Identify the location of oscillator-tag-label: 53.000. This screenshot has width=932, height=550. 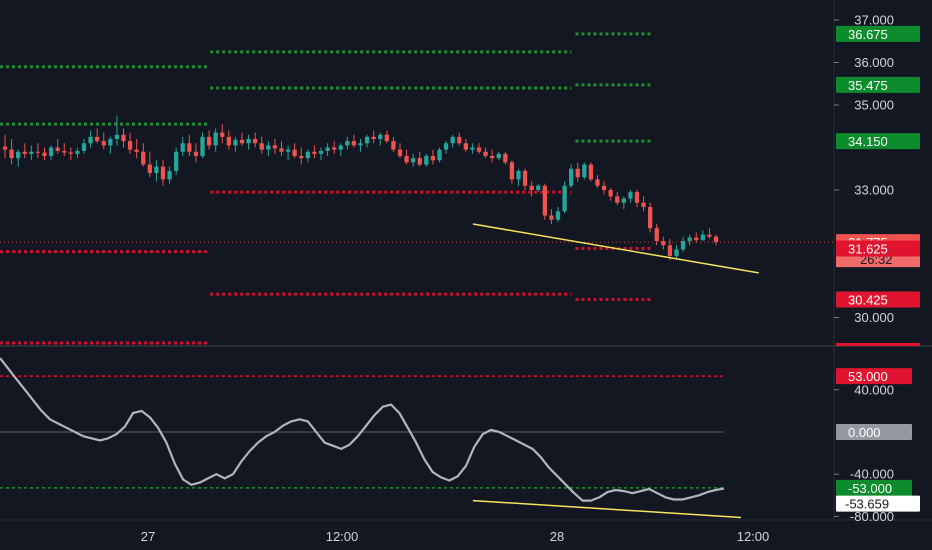
(868, 376).